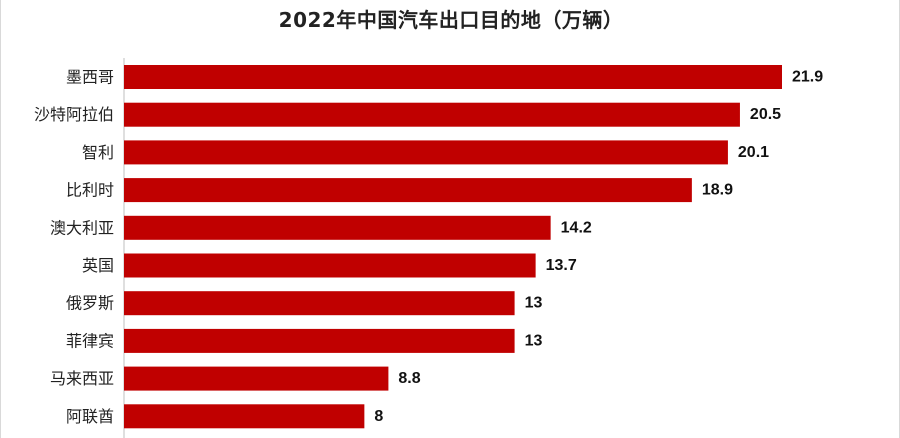 The width and height of the screenshot is (900, 438). Describe the element at coordinates (451, 20) in the screenshot. I see `chart-title: 2022年中国汽车出口目的地（万辆）` at that location.